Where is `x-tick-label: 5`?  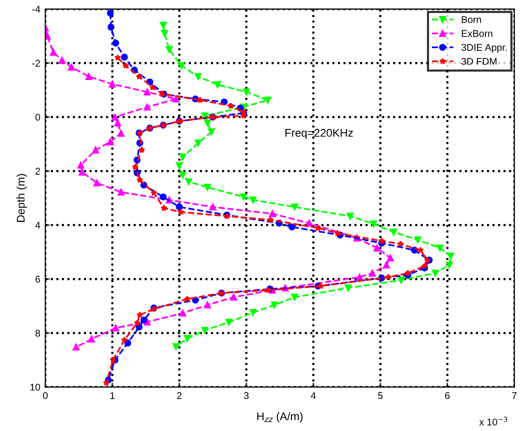 x-tick-label: 5 is located at coordinates (380, 396).